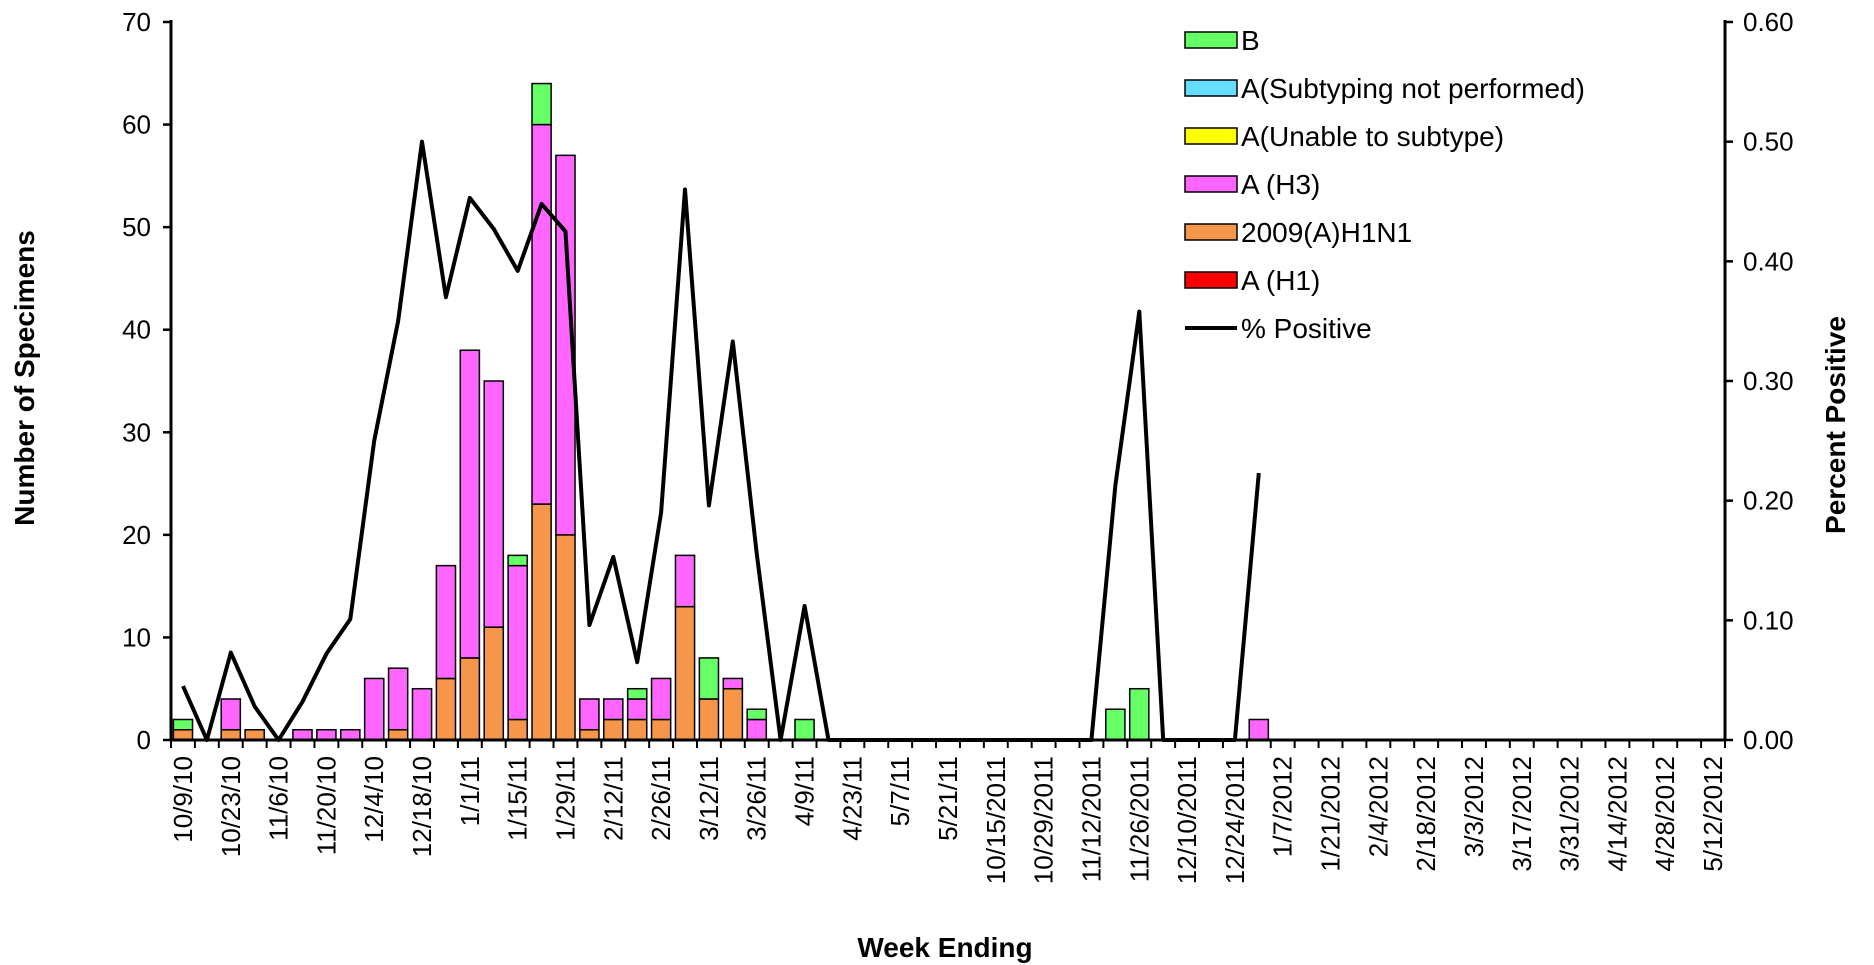  What do you see at coordinates (1044, 820) in the screenshot?
I see `x-tick-label: 10/29/2011` at bounding box center [1044, 820].